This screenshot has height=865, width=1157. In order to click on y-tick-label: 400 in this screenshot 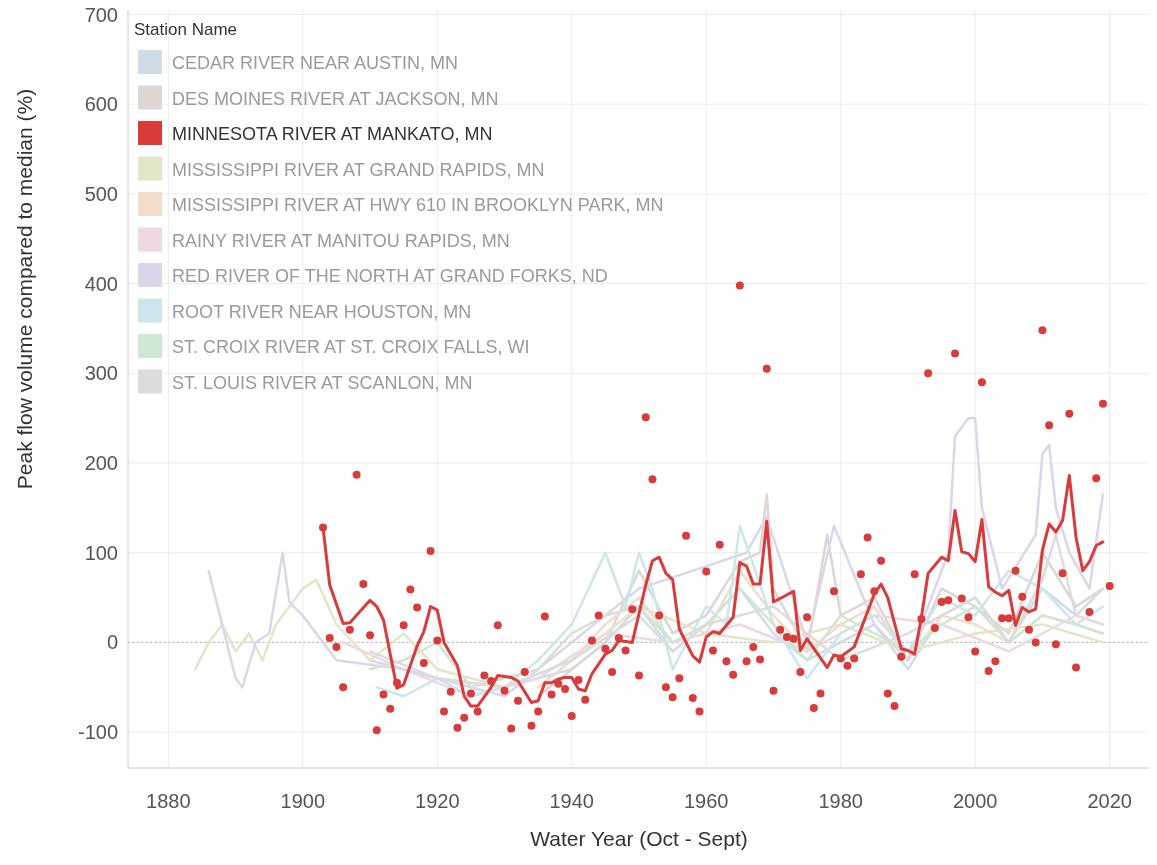, I will do `click(101, 283)`.